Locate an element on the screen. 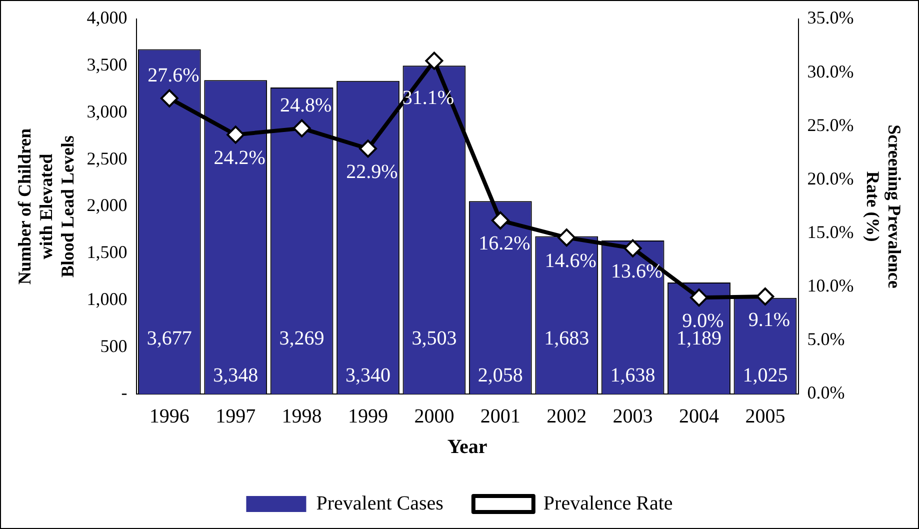  y-tick-label: - is located at coordinates (124, 392).